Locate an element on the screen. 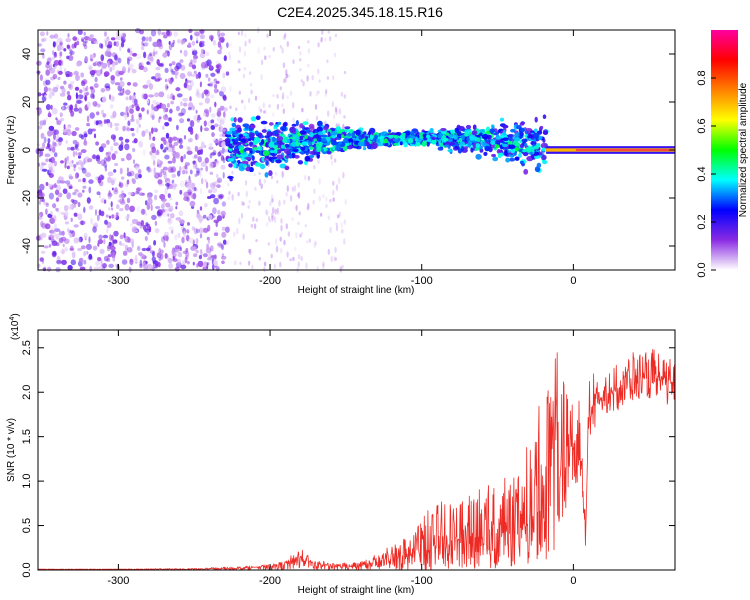 Image resolution: width=750 pixels, height=600 pixels. y-tick-label: 0 is located at coordinates (27, 150).